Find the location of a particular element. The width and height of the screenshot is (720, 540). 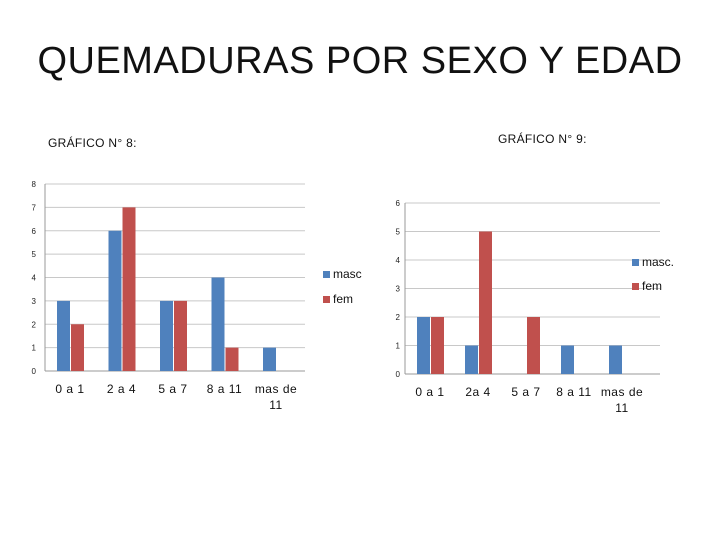

x-category-label: 2a 4 is located at coordinates (477, 392).